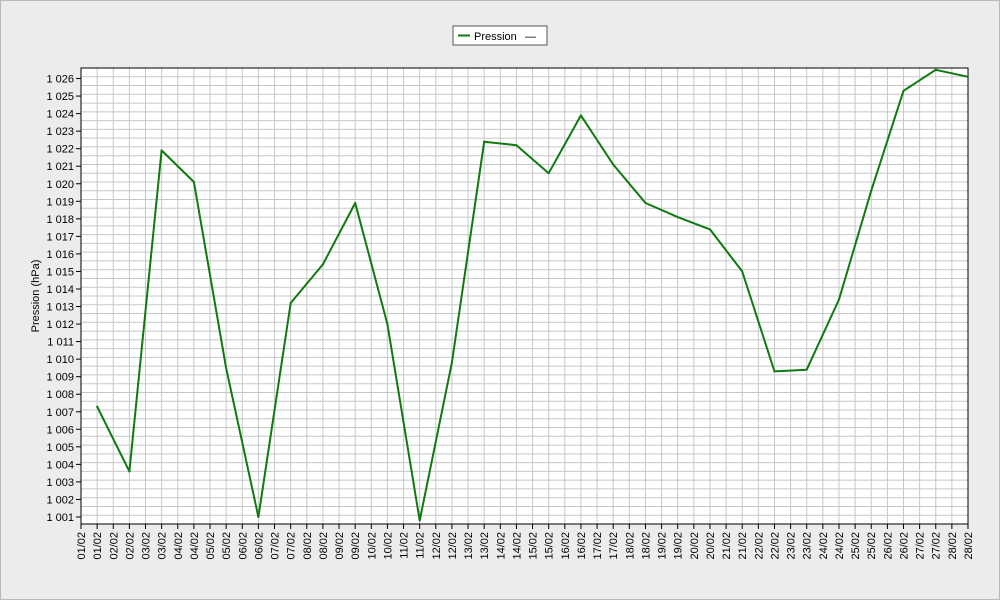  What do you see at coordinates (60, 518) in the screenshot?
I see `y-tick-label: 1 001` at bounding box center [60, 518].